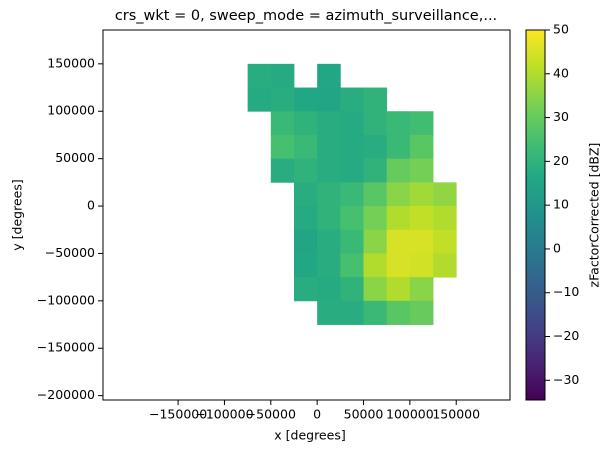 The height and width of the screenshot is (457, 612). Describe the element at coordinates (75, 157) in the screenshot. I see `y-tick-label: 50000` at that location.